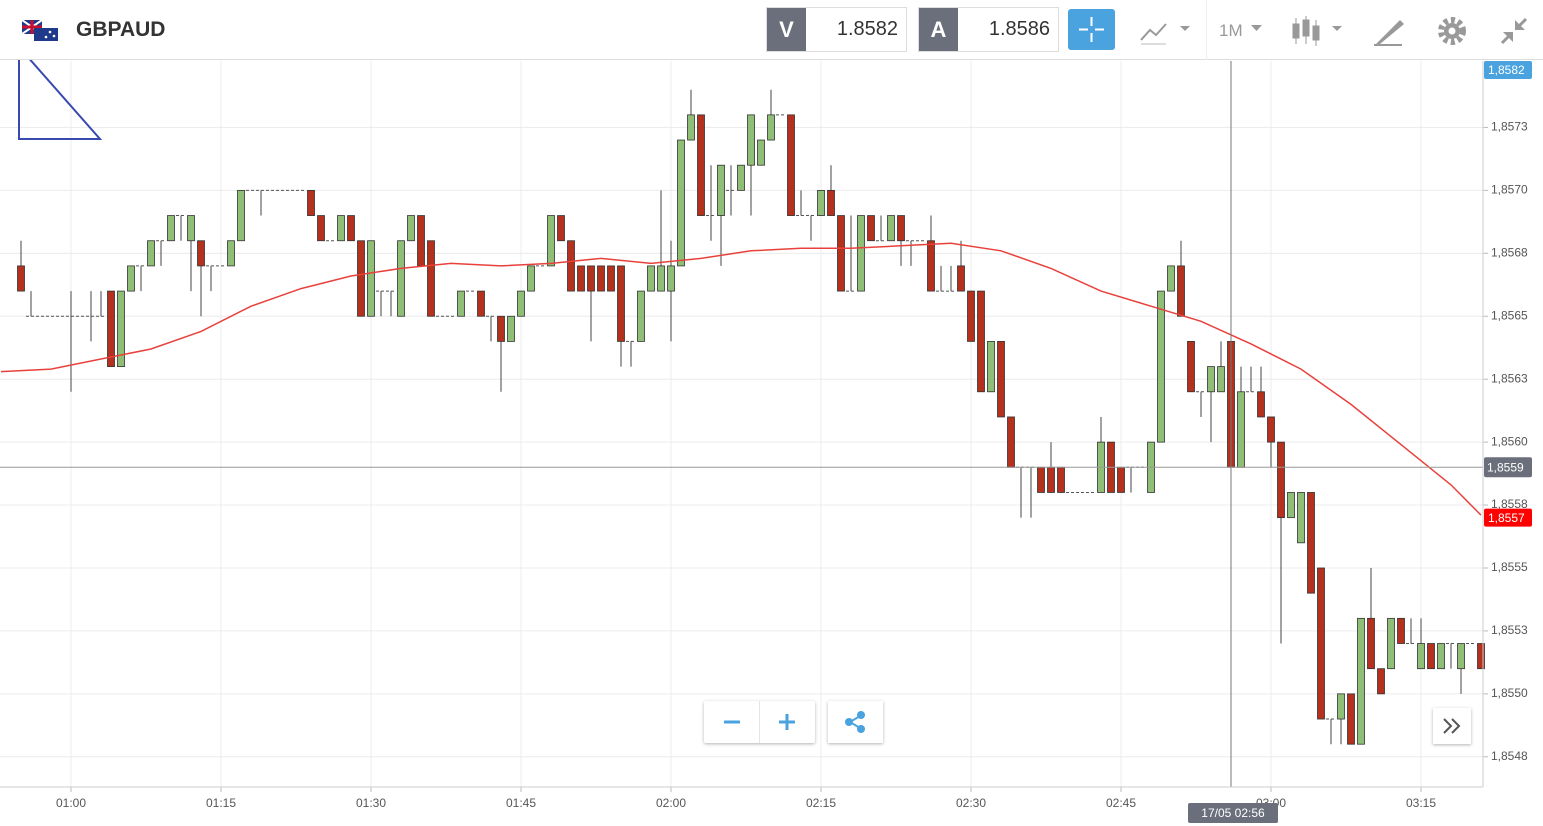 The width and height of the screenshot is (1543, 826). What do you see at coordinates (1256, 28) in the screenshot?
I see `dropdown-arrow` at bounding box center [1256, 28].